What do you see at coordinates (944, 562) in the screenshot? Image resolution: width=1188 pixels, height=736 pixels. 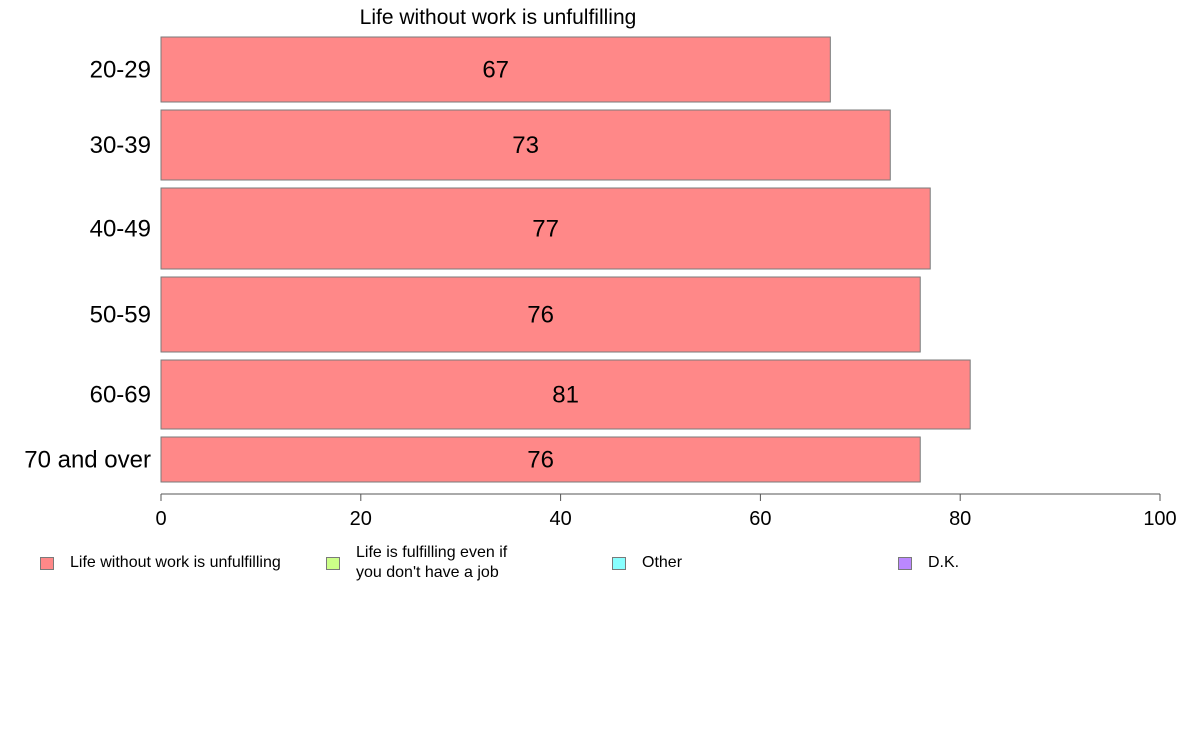 I see `legend-label: D.K.` at bounding box center [944, 562].